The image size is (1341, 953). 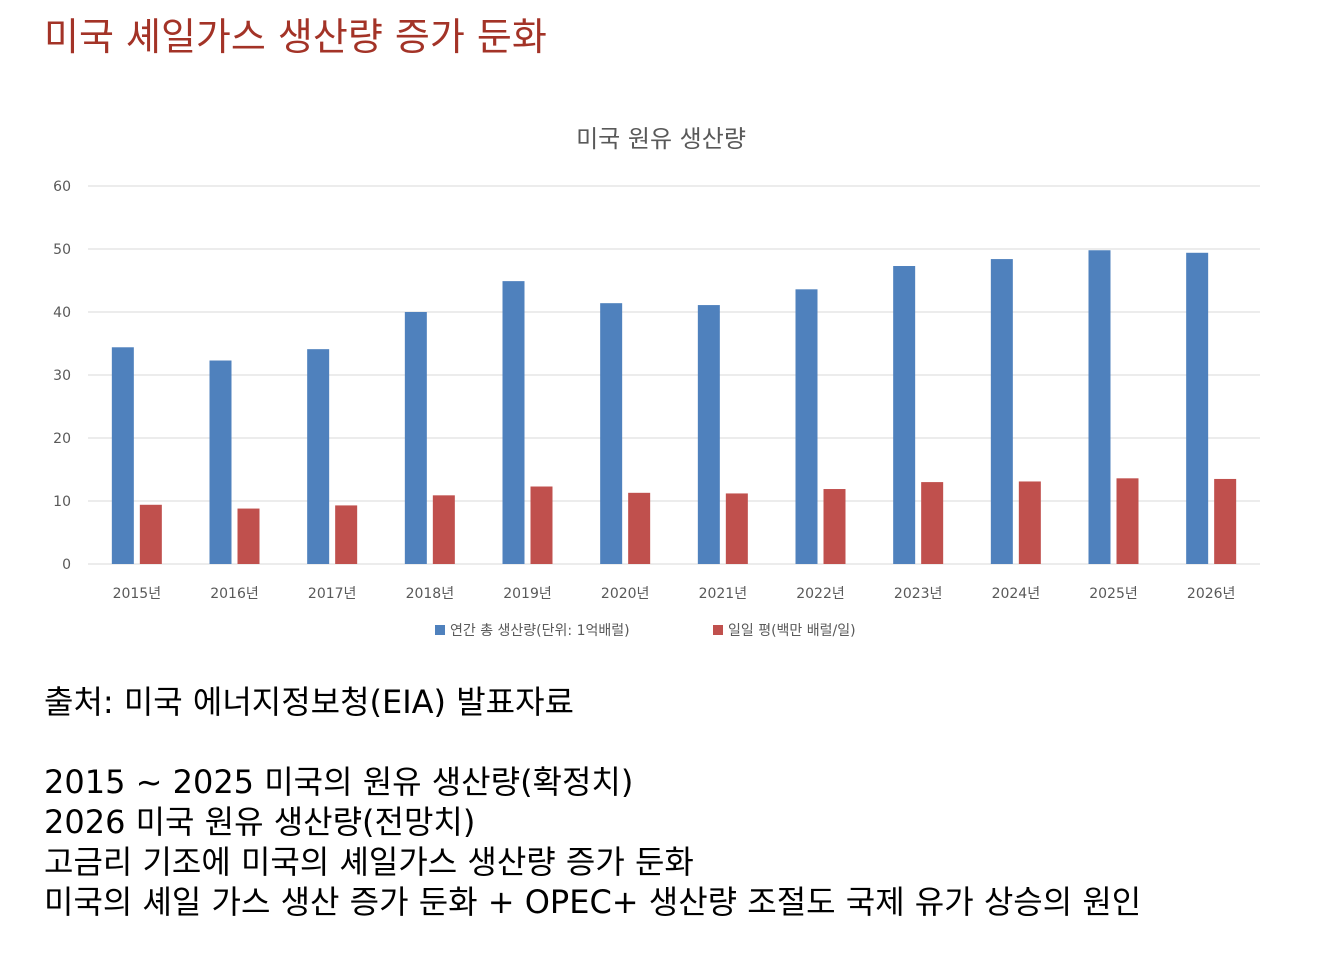 What do you see at coordinates (430, 594) in the screenshot?
I see `x-tick-label: 2018년` at bounding box center [430, 594].